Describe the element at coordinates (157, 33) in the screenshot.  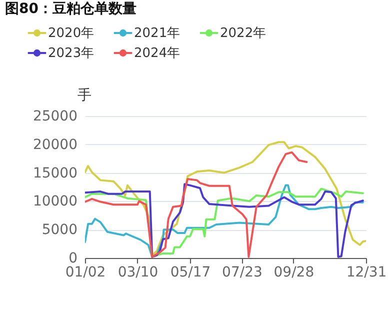
I see `legend-label: 2021年` at that location.